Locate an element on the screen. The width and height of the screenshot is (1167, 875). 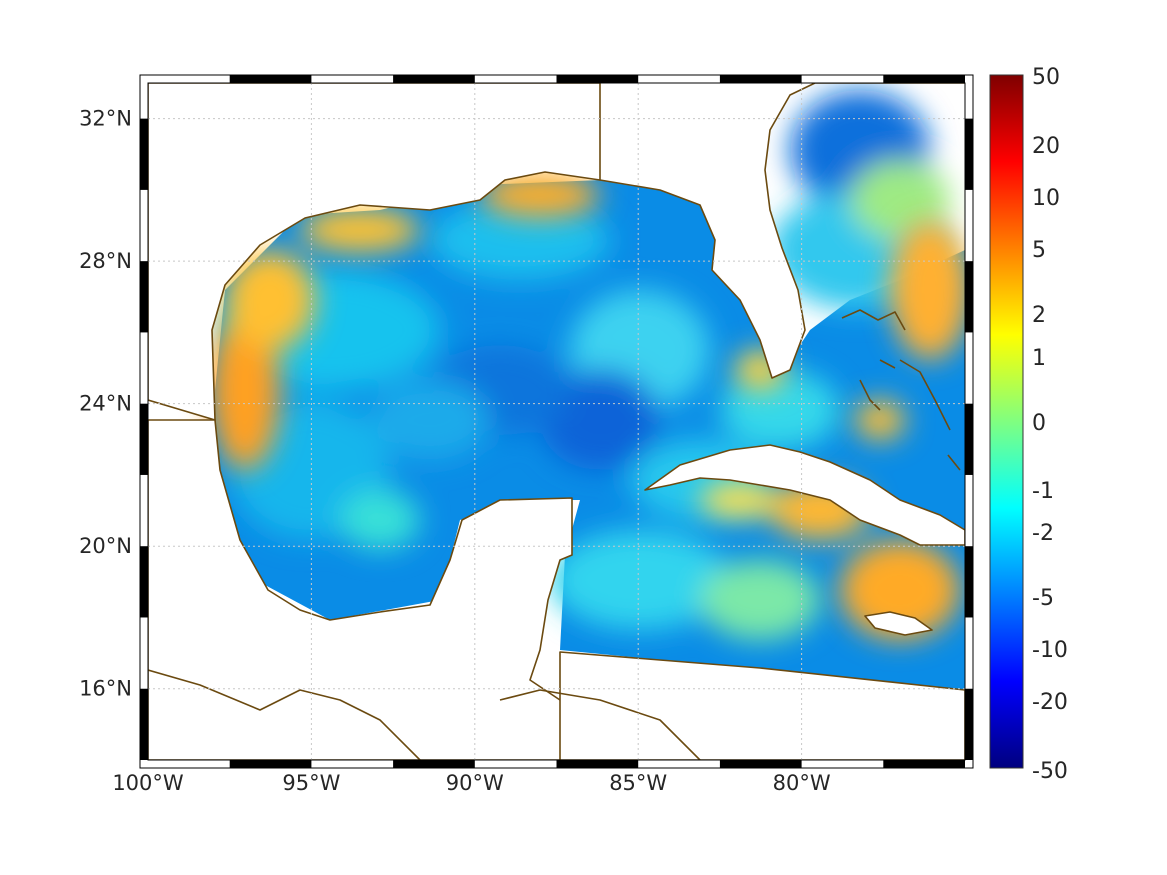
colorbar-tick-label: 1 is located at coordinates (1039, 358).